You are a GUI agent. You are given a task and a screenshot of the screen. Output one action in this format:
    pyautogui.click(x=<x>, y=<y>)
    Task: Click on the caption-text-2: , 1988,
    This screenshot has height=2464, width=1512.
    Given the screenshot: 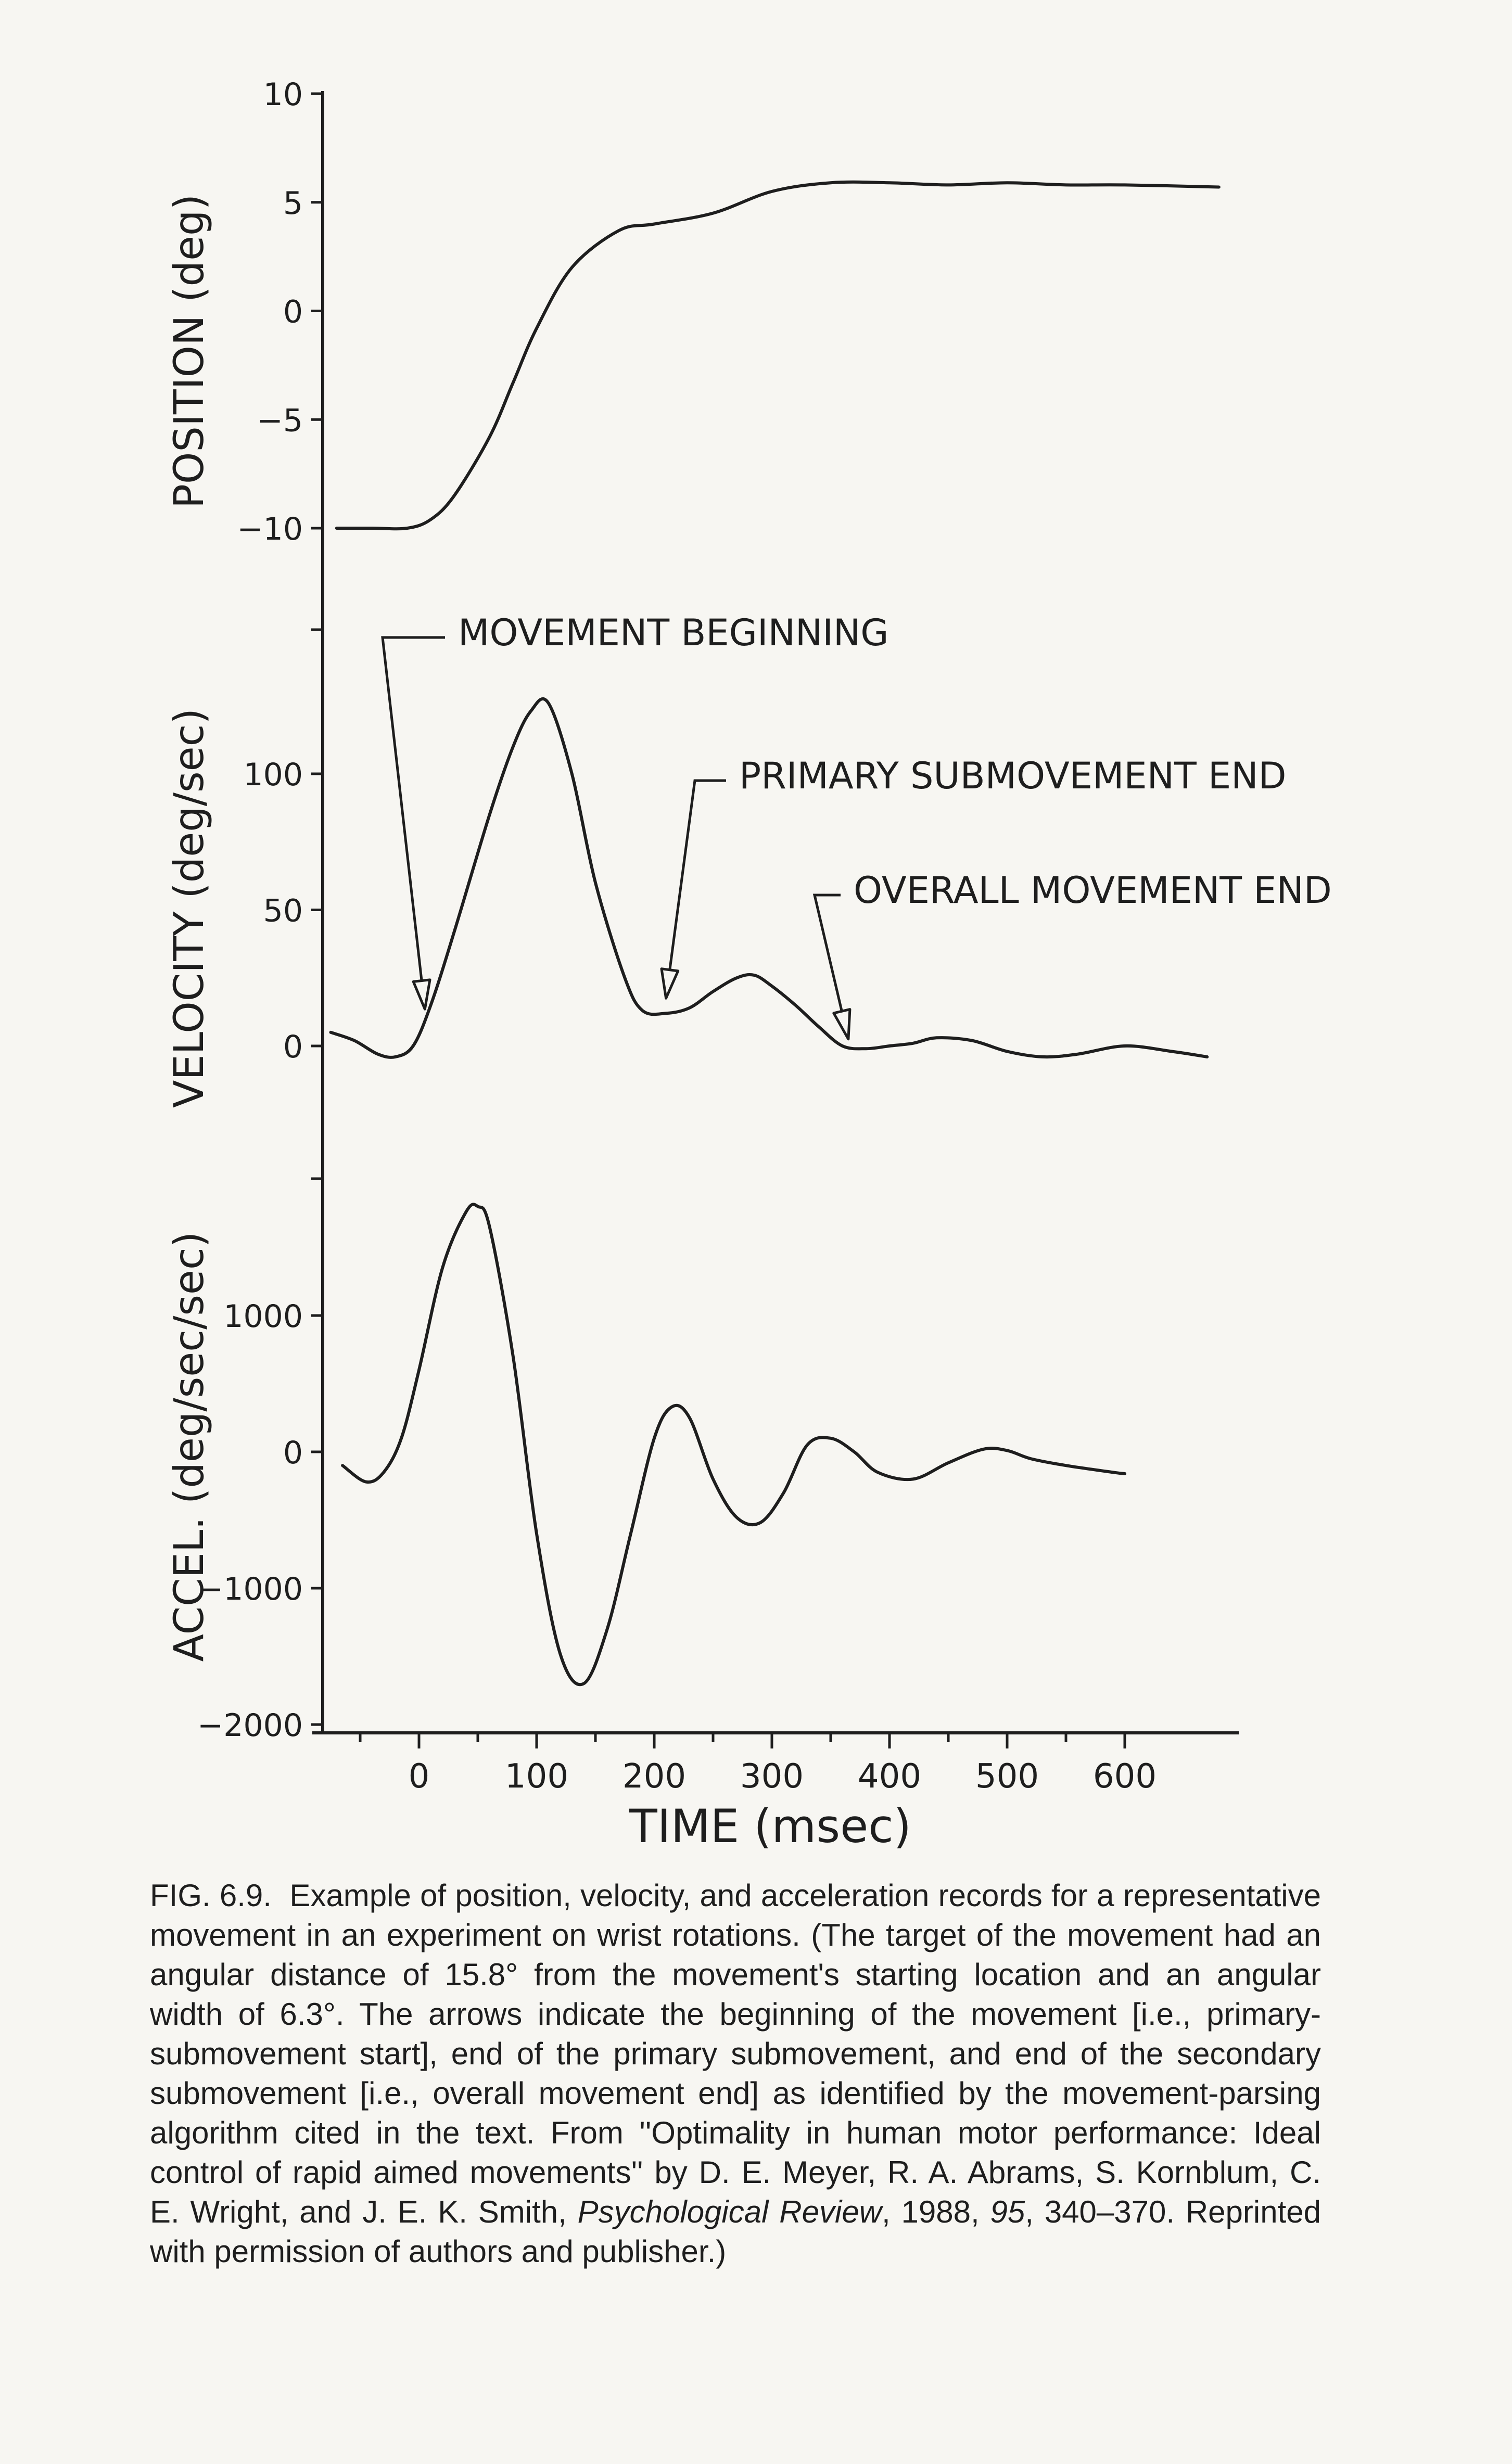 What is the action you would take?
    pyautogui.click(x=931, y=2212)
    